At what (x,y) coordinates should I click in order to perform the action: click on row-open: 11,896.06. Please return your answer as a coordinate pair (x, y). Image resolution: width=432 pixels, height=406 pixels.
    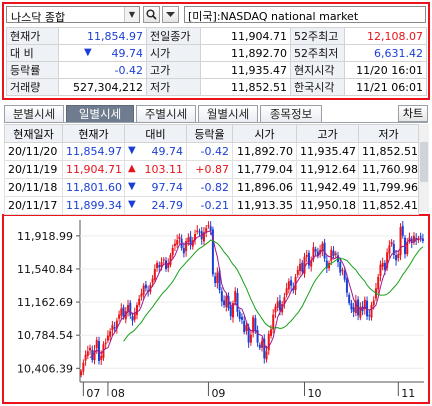
    Looking at the image, I should click on (264, 187).